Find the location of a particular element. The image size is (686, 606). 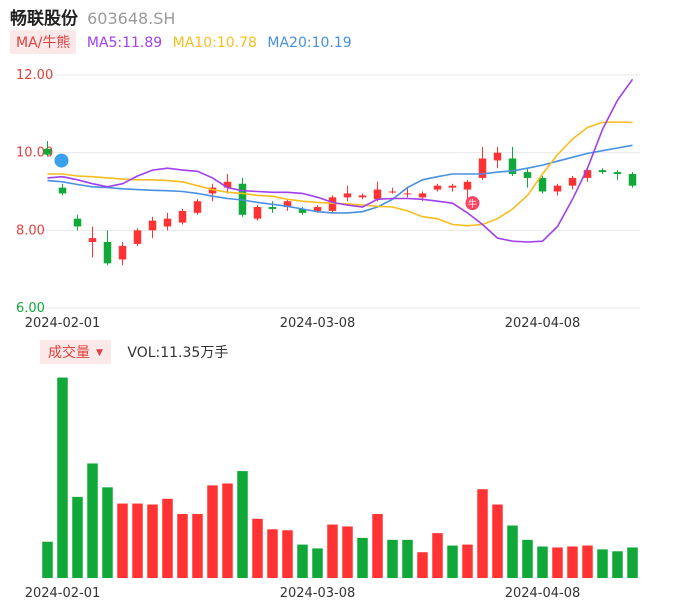

volume-type-selector: 成交量 ▼ is located at coordinates (75, 352).